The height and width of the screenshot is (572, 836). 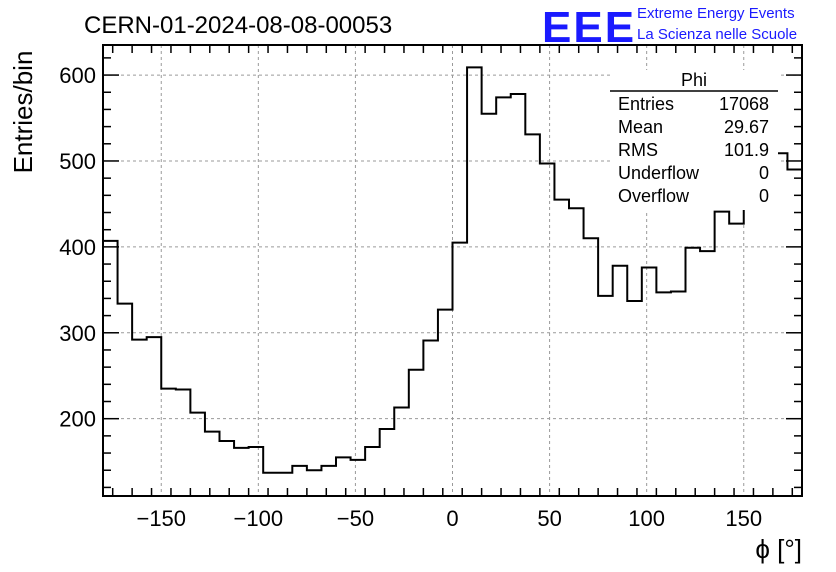 I want to click on stats-row-label: Entries, so click(x=646, y=104).